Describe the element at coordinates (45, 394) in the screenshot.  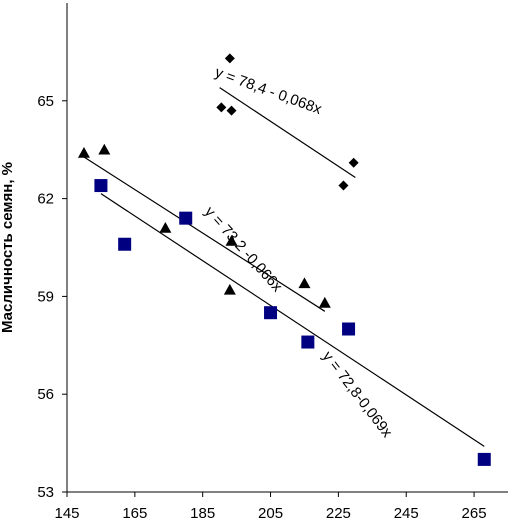
I see `y-tick-label: 56` at that location.